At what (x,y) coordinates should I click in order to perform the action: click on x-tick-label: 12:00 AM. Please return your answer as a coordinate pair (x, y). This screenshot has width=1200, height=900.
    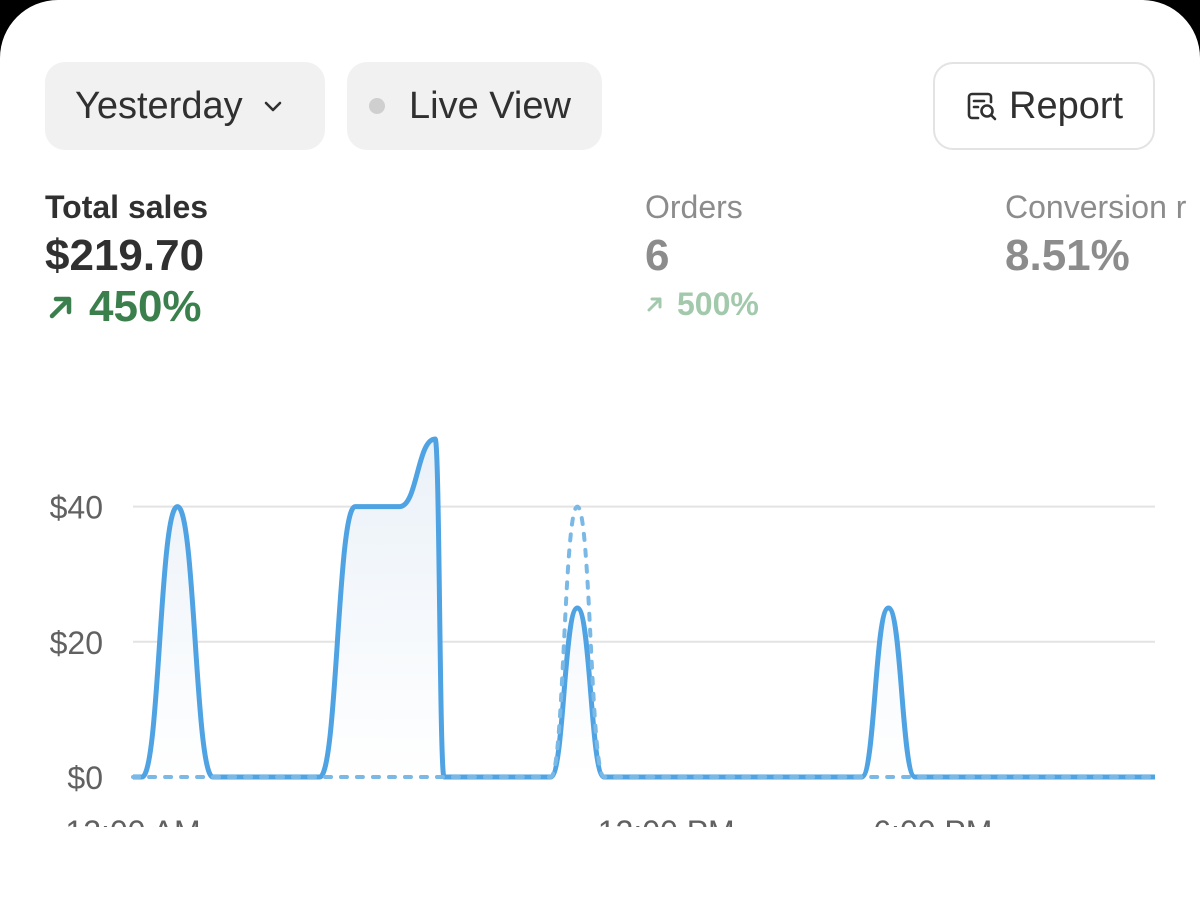
    Looking at the image, I should click on (132, 820).